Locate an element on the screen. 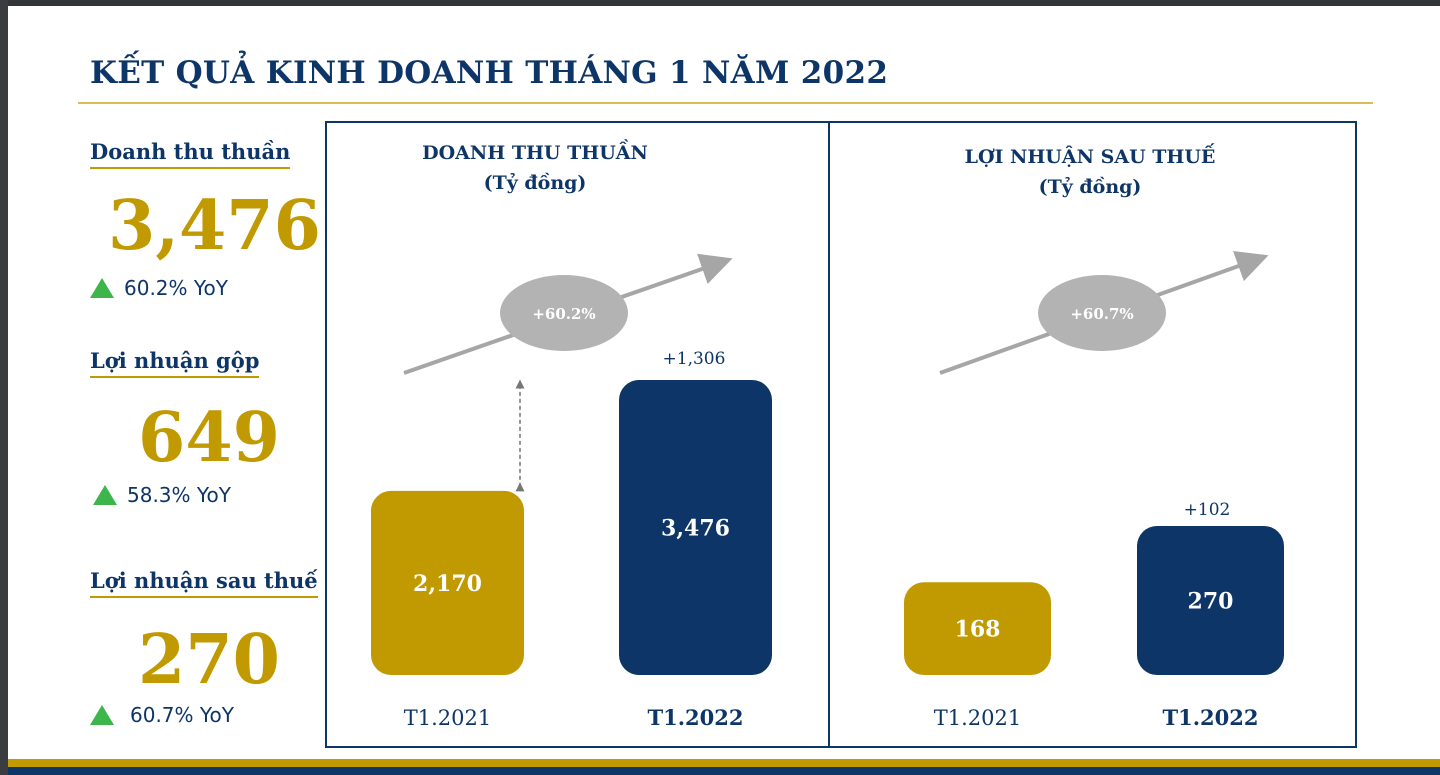 The height and width of the screenshot is (775, 1440). difference-label: +102 is located at coordinates (1207, 510).